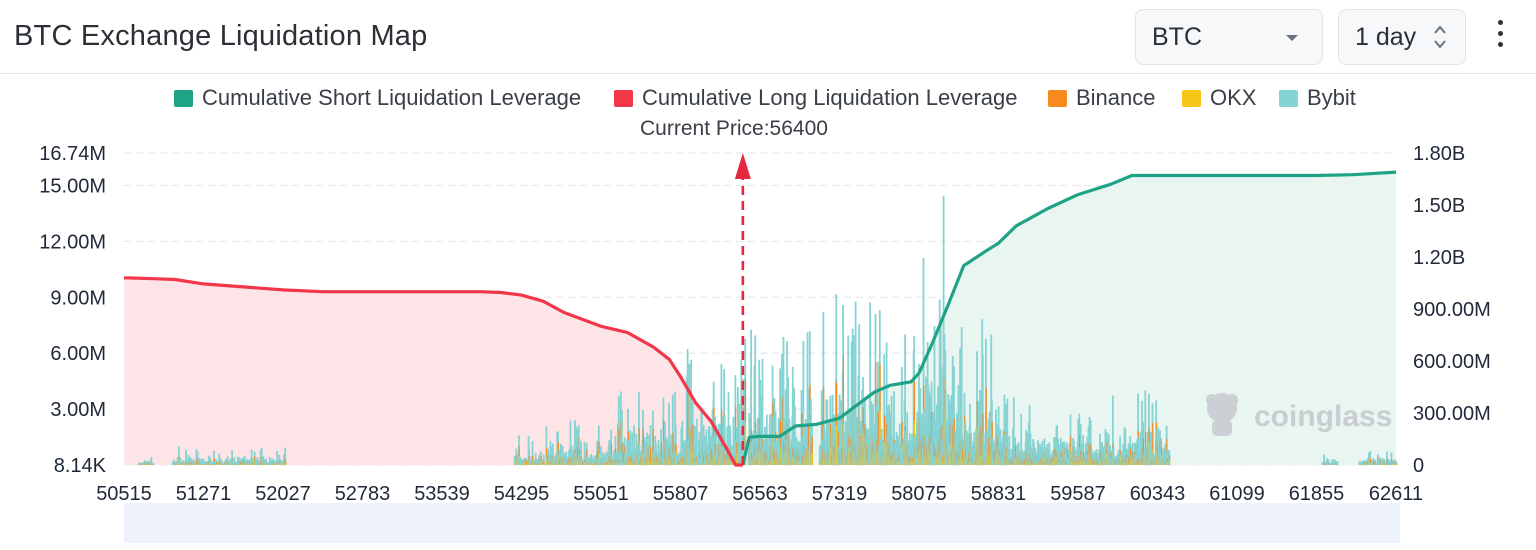 This screenshot has height=550, width=1536. Describe the element at coordinates (124, 494) in the screenshot. I see `x-axis-tick: 50515` at that location.